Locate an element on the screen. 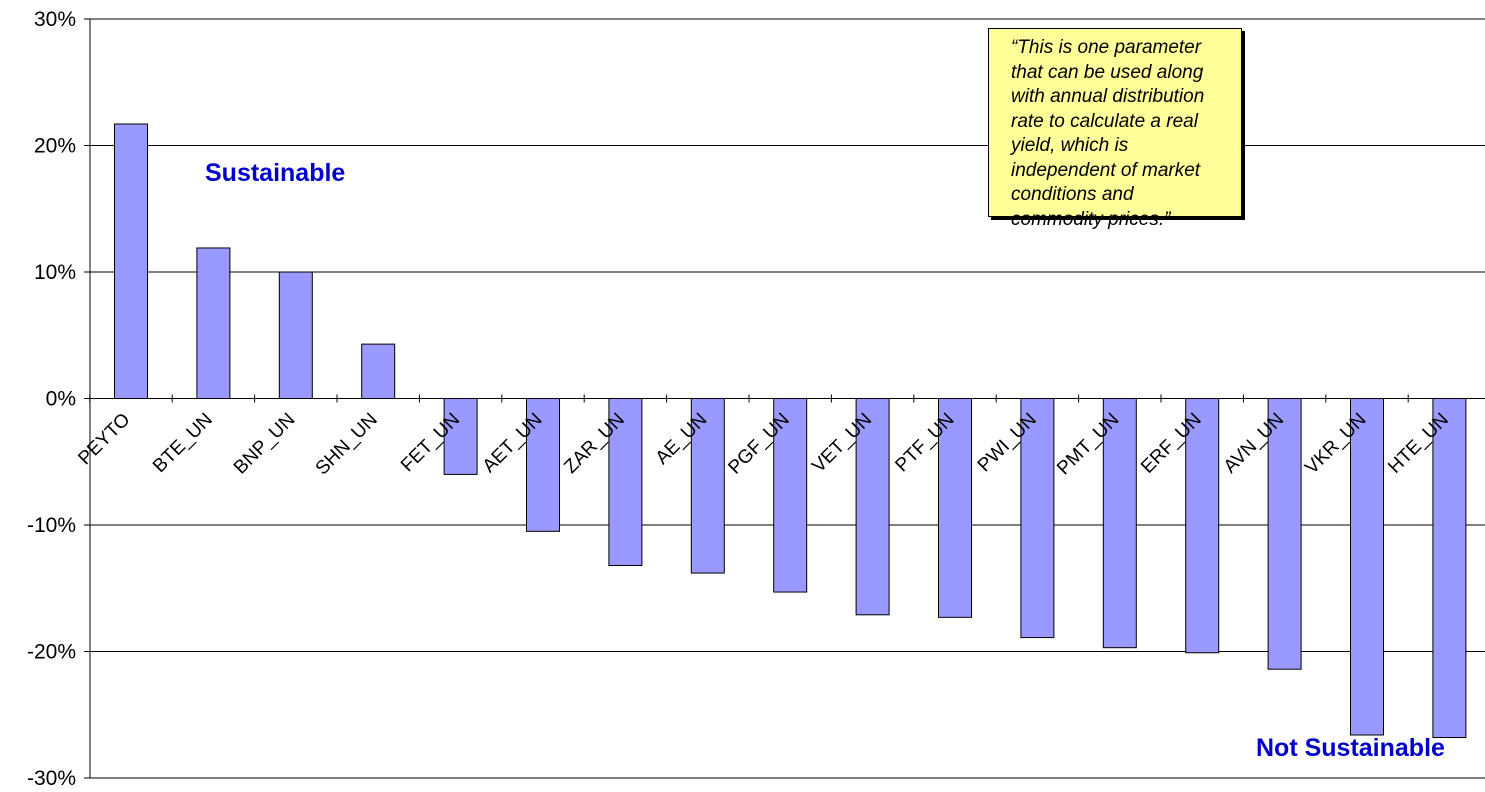  bar-shn-un is located at coordinates (378, 371).